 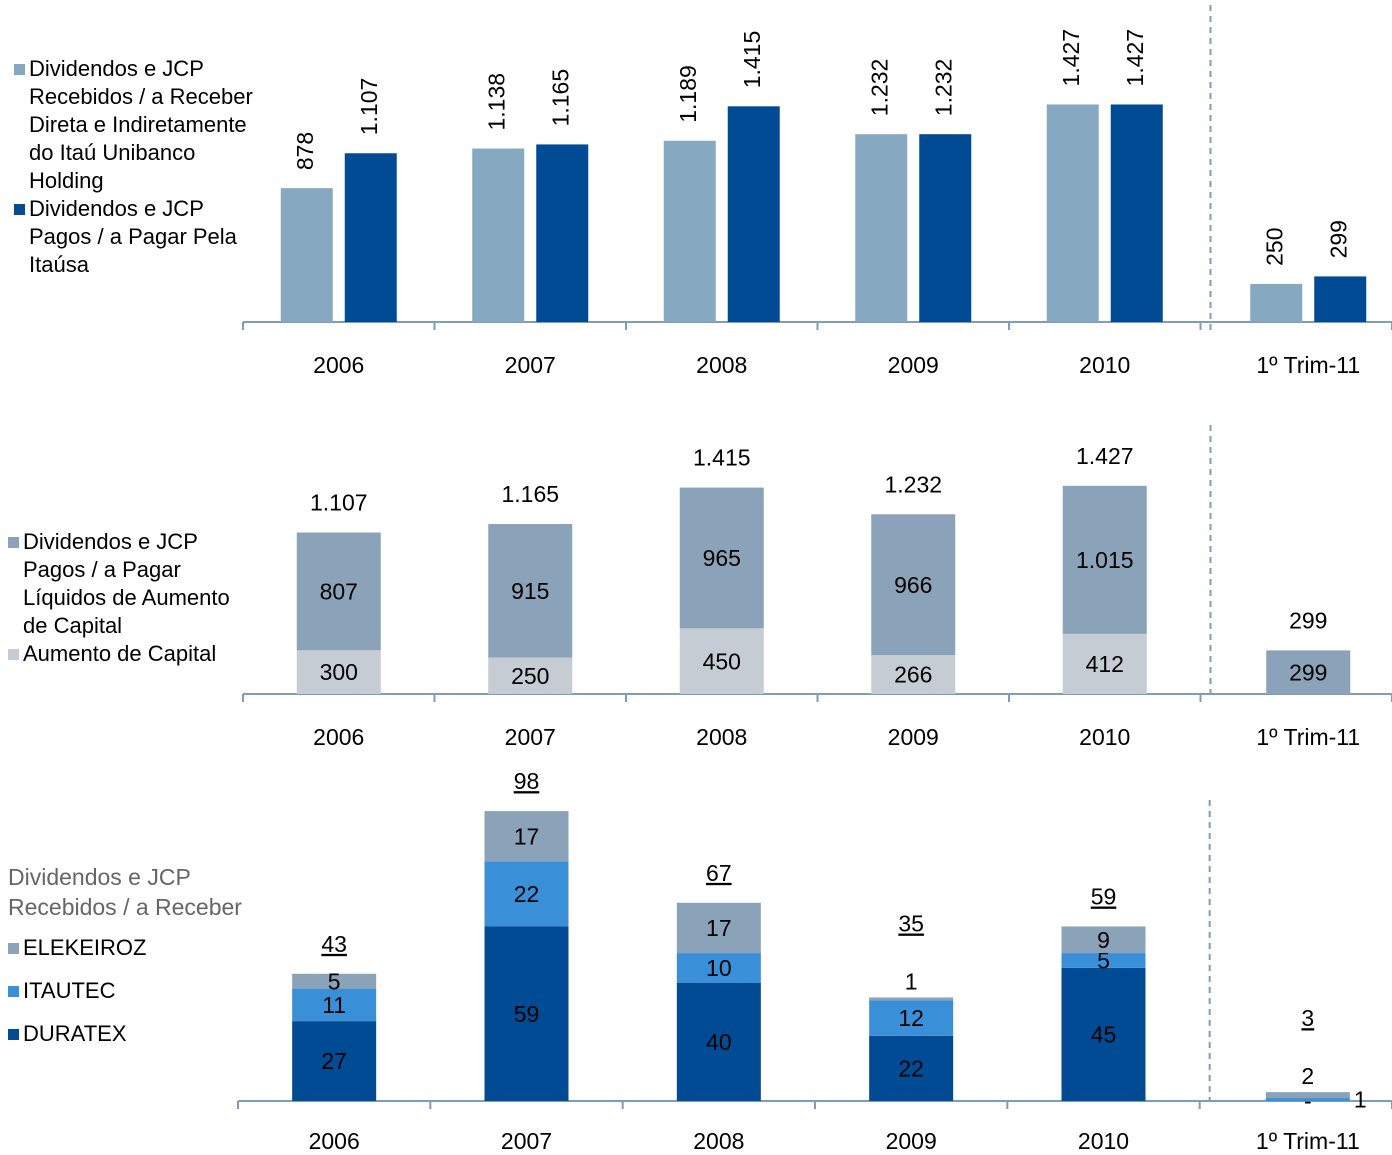 I want to click on data-label: 965, so click(x=722, y=558).